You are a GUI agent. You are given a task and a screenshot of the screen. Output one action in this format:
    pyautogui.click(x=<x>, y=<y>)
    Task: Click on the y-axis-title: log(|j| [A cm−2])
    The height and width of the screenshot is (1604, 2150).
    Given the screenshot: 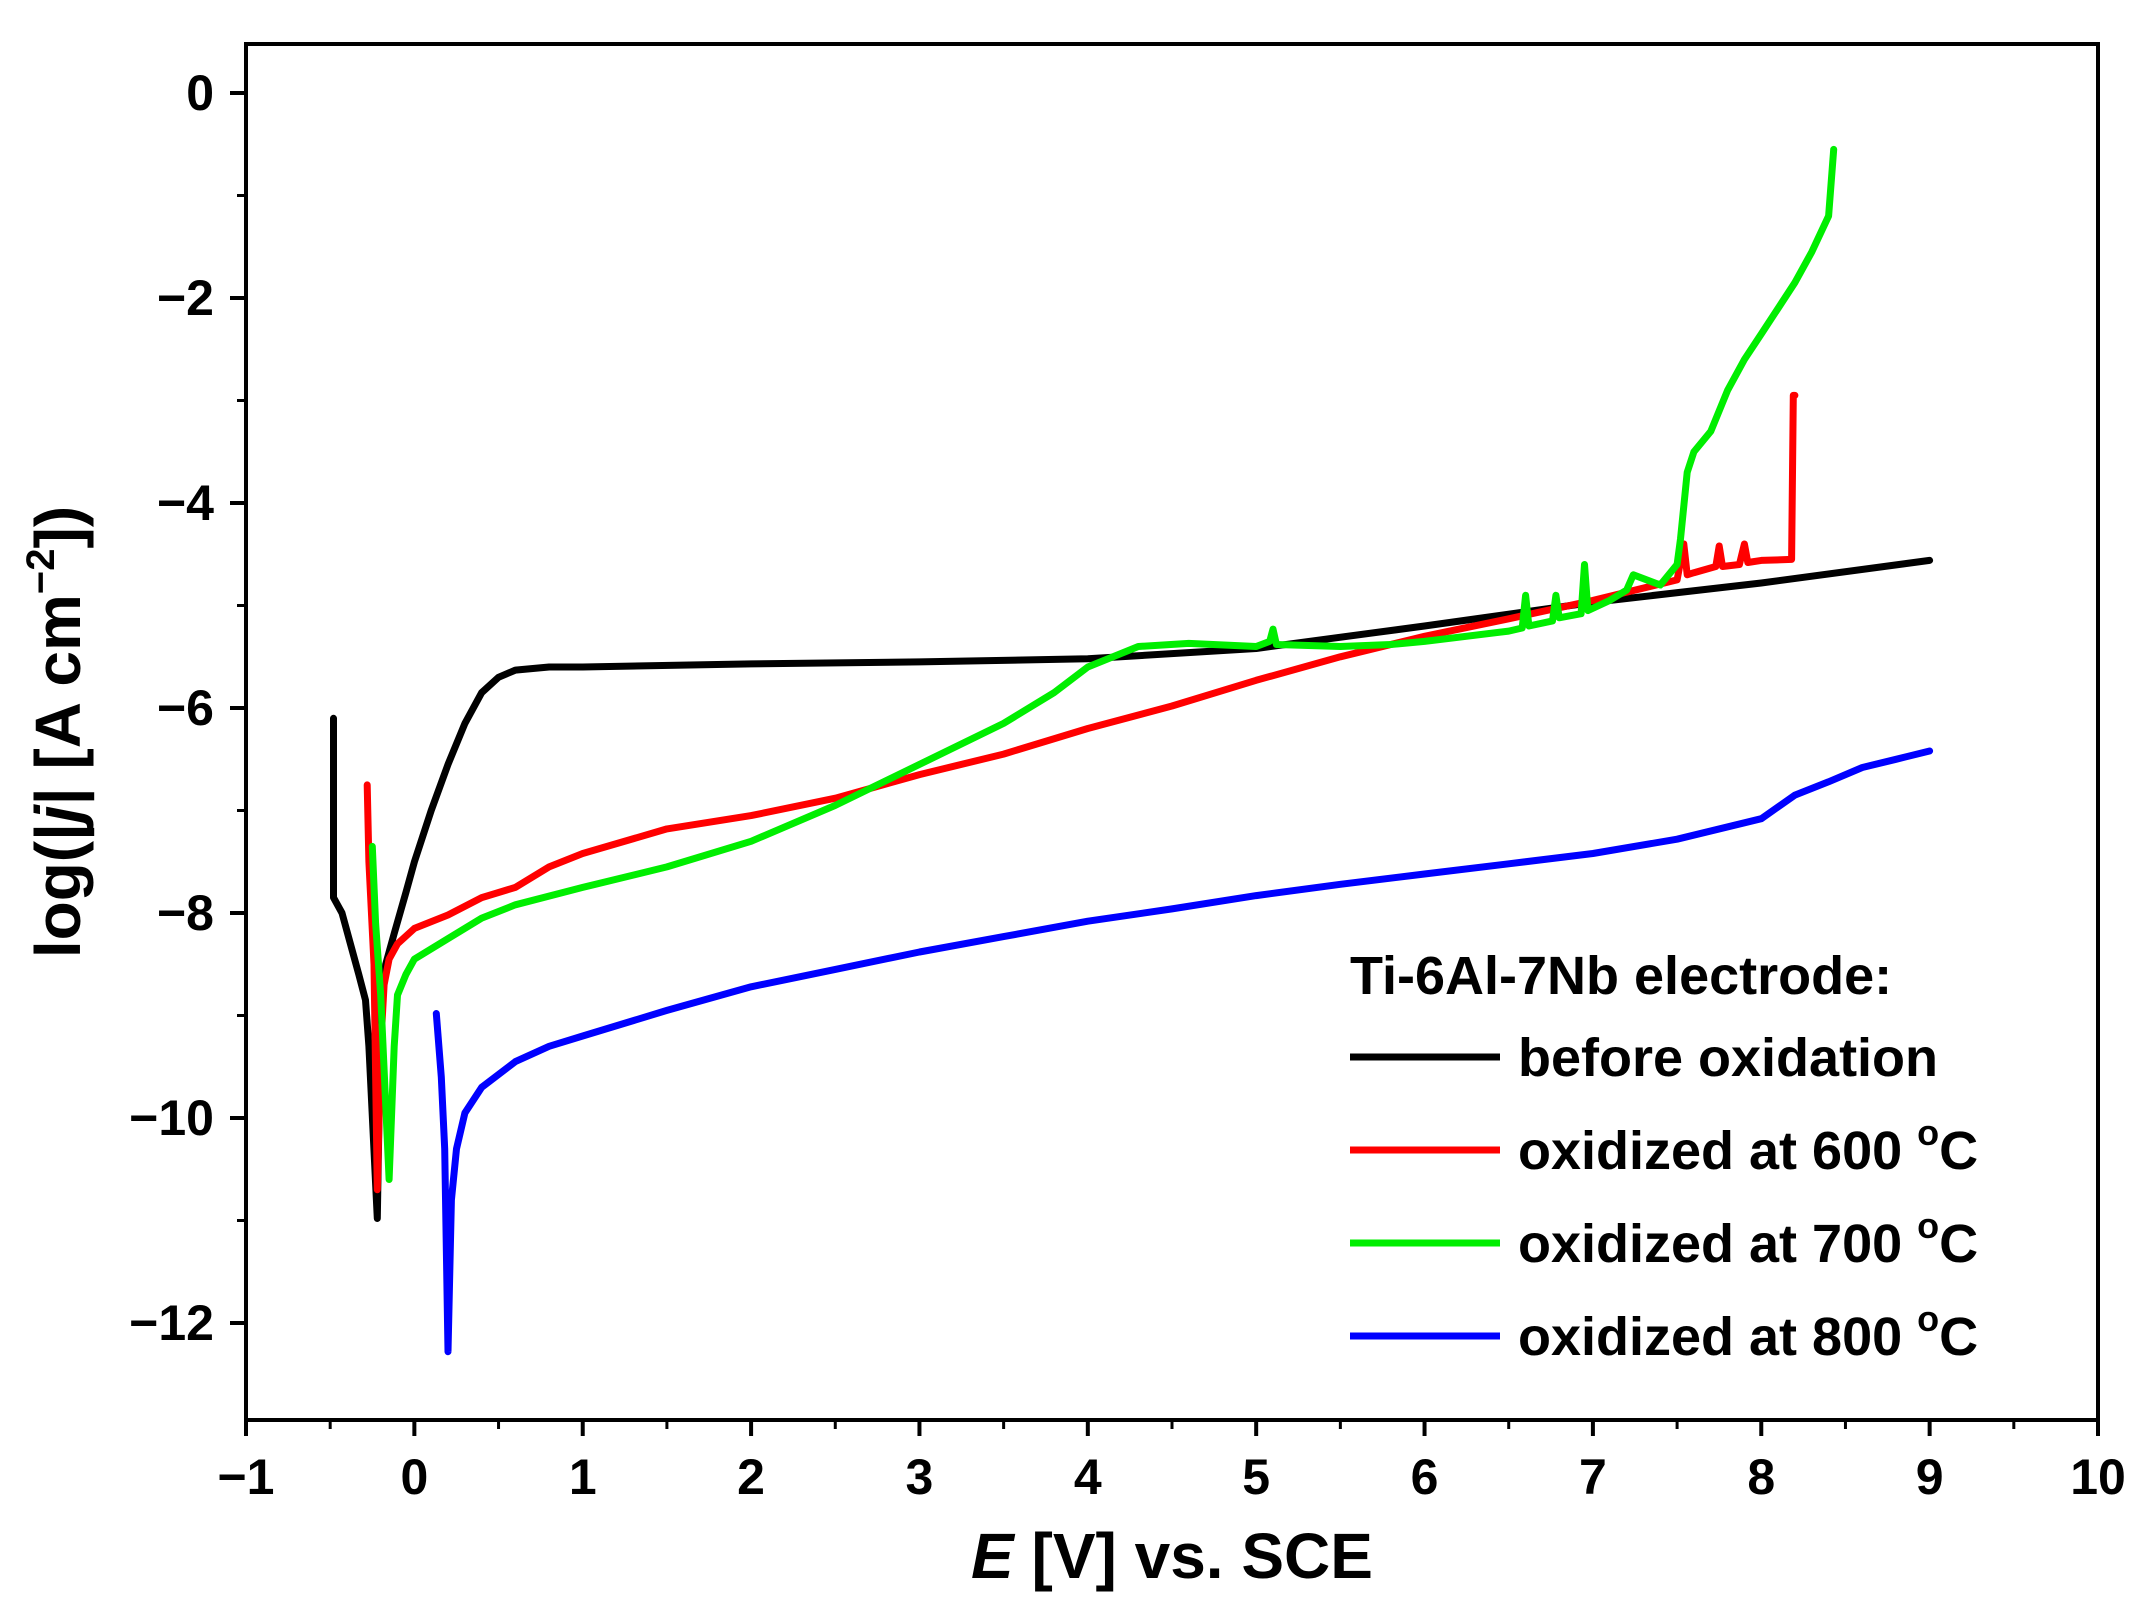 What is the action you would take?
    pyautogui.click(x=57, y=732)
    